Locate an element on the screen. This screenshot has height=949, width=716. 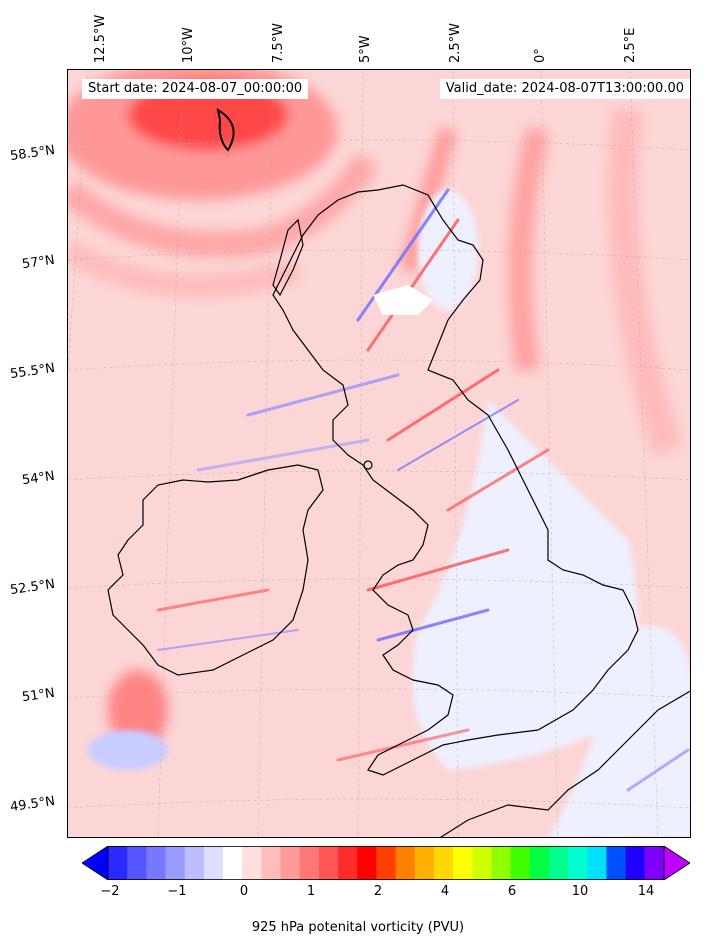
colorbar-ticks: −2 −1 0 1 2 4 6 10 14 is located at coordinates (358, 894).